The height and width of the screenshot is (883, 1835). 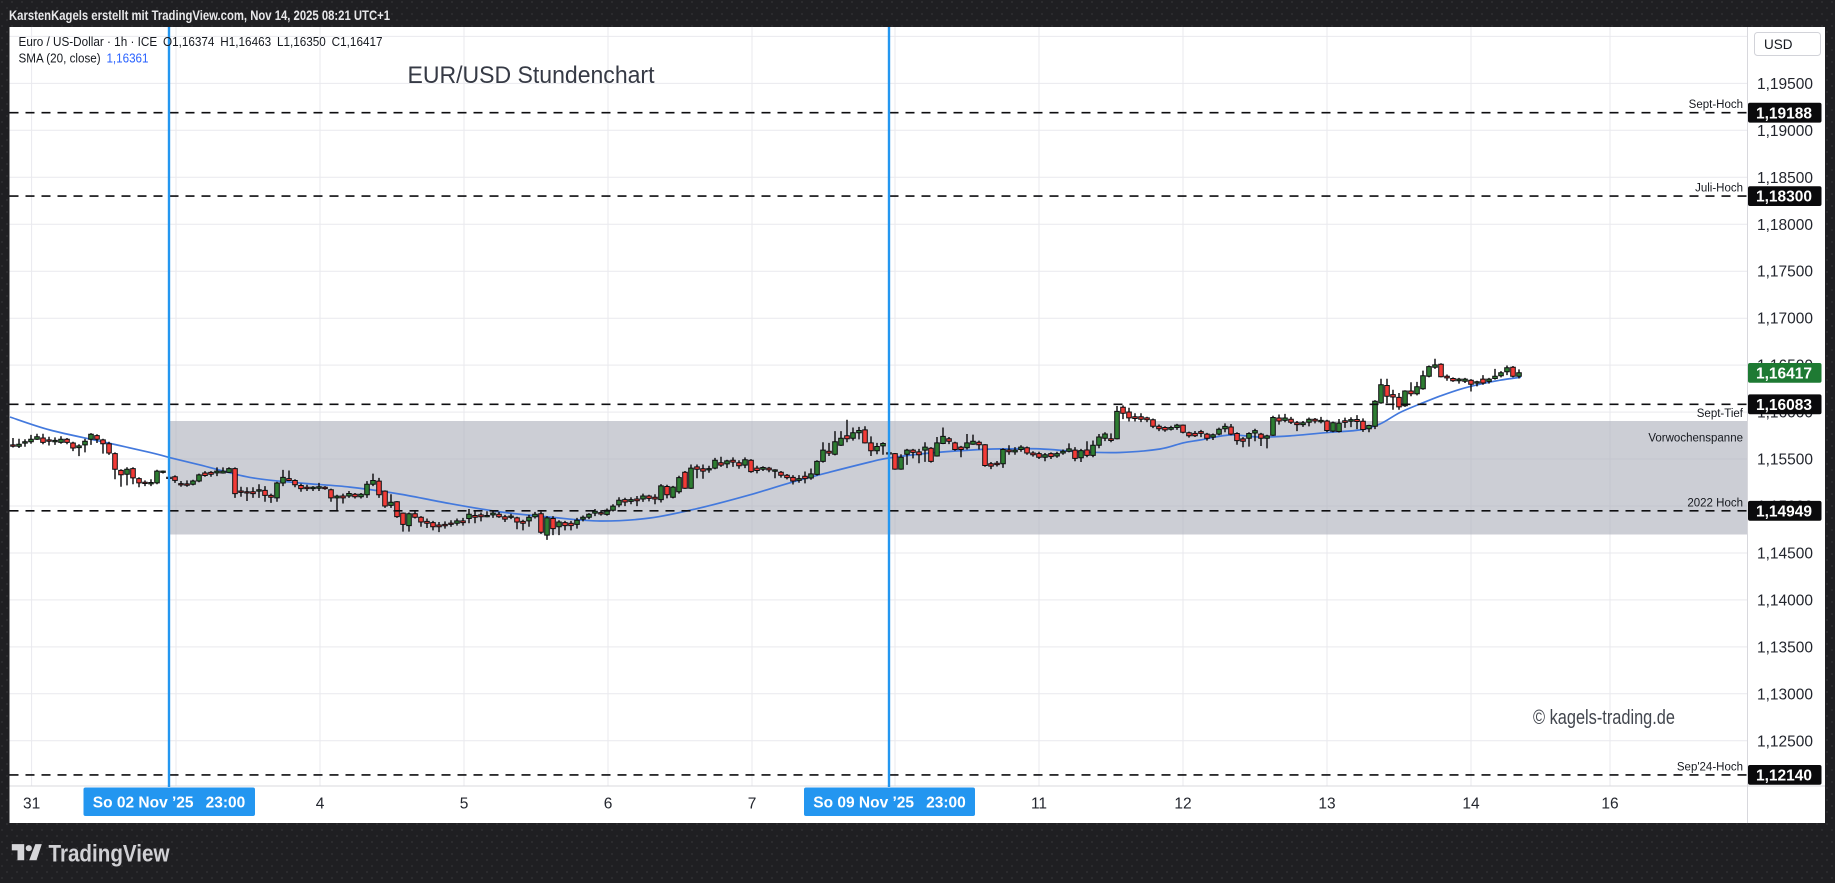 What do you see at coordinates (1716, 105) in the screenshot?
I see `svg-text: Sept-Hoch` at bounding box center [1716, 105].